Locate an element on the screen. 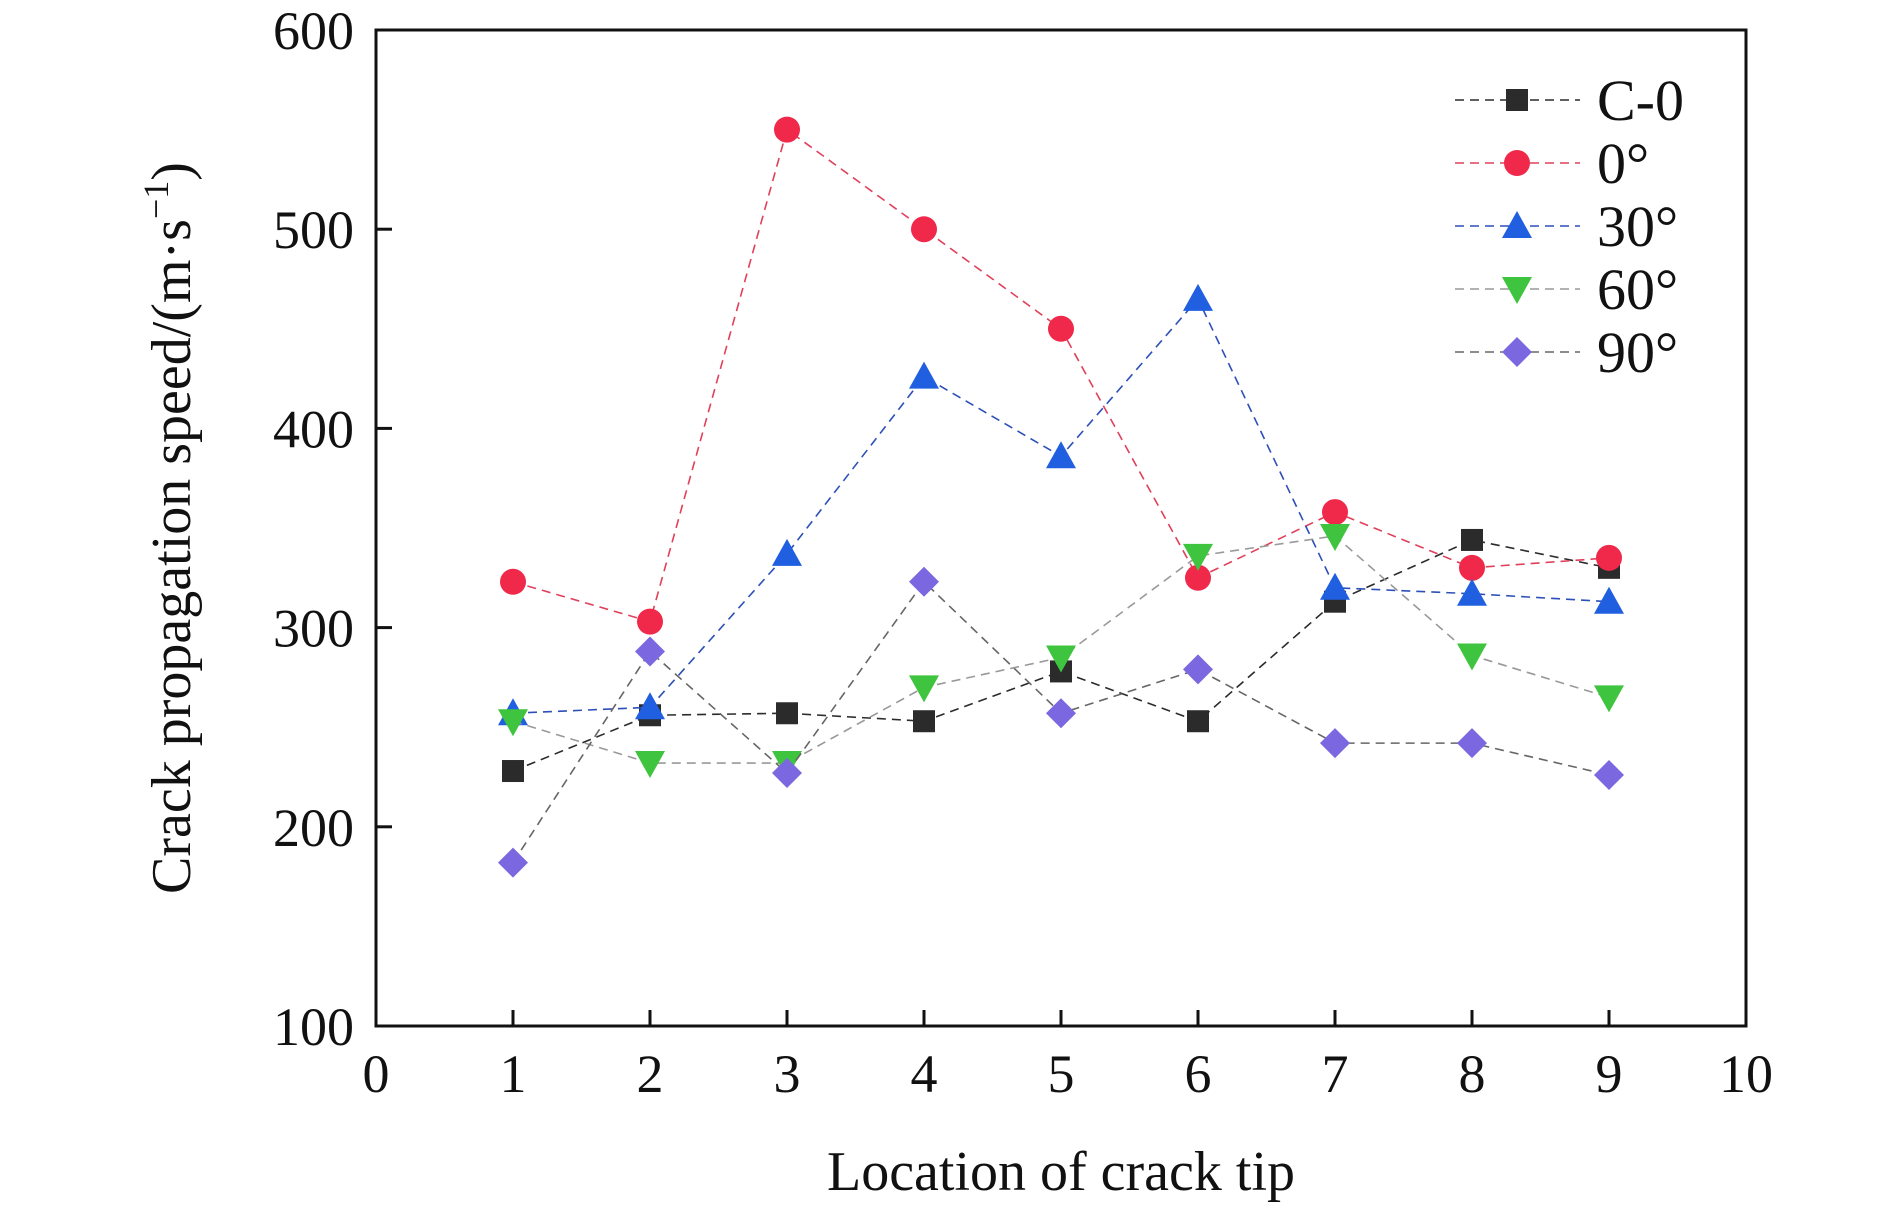 This screenshot has width=1890, height=1210. y-axis-title-exponent: −1 is located at coordinates (156, 200).